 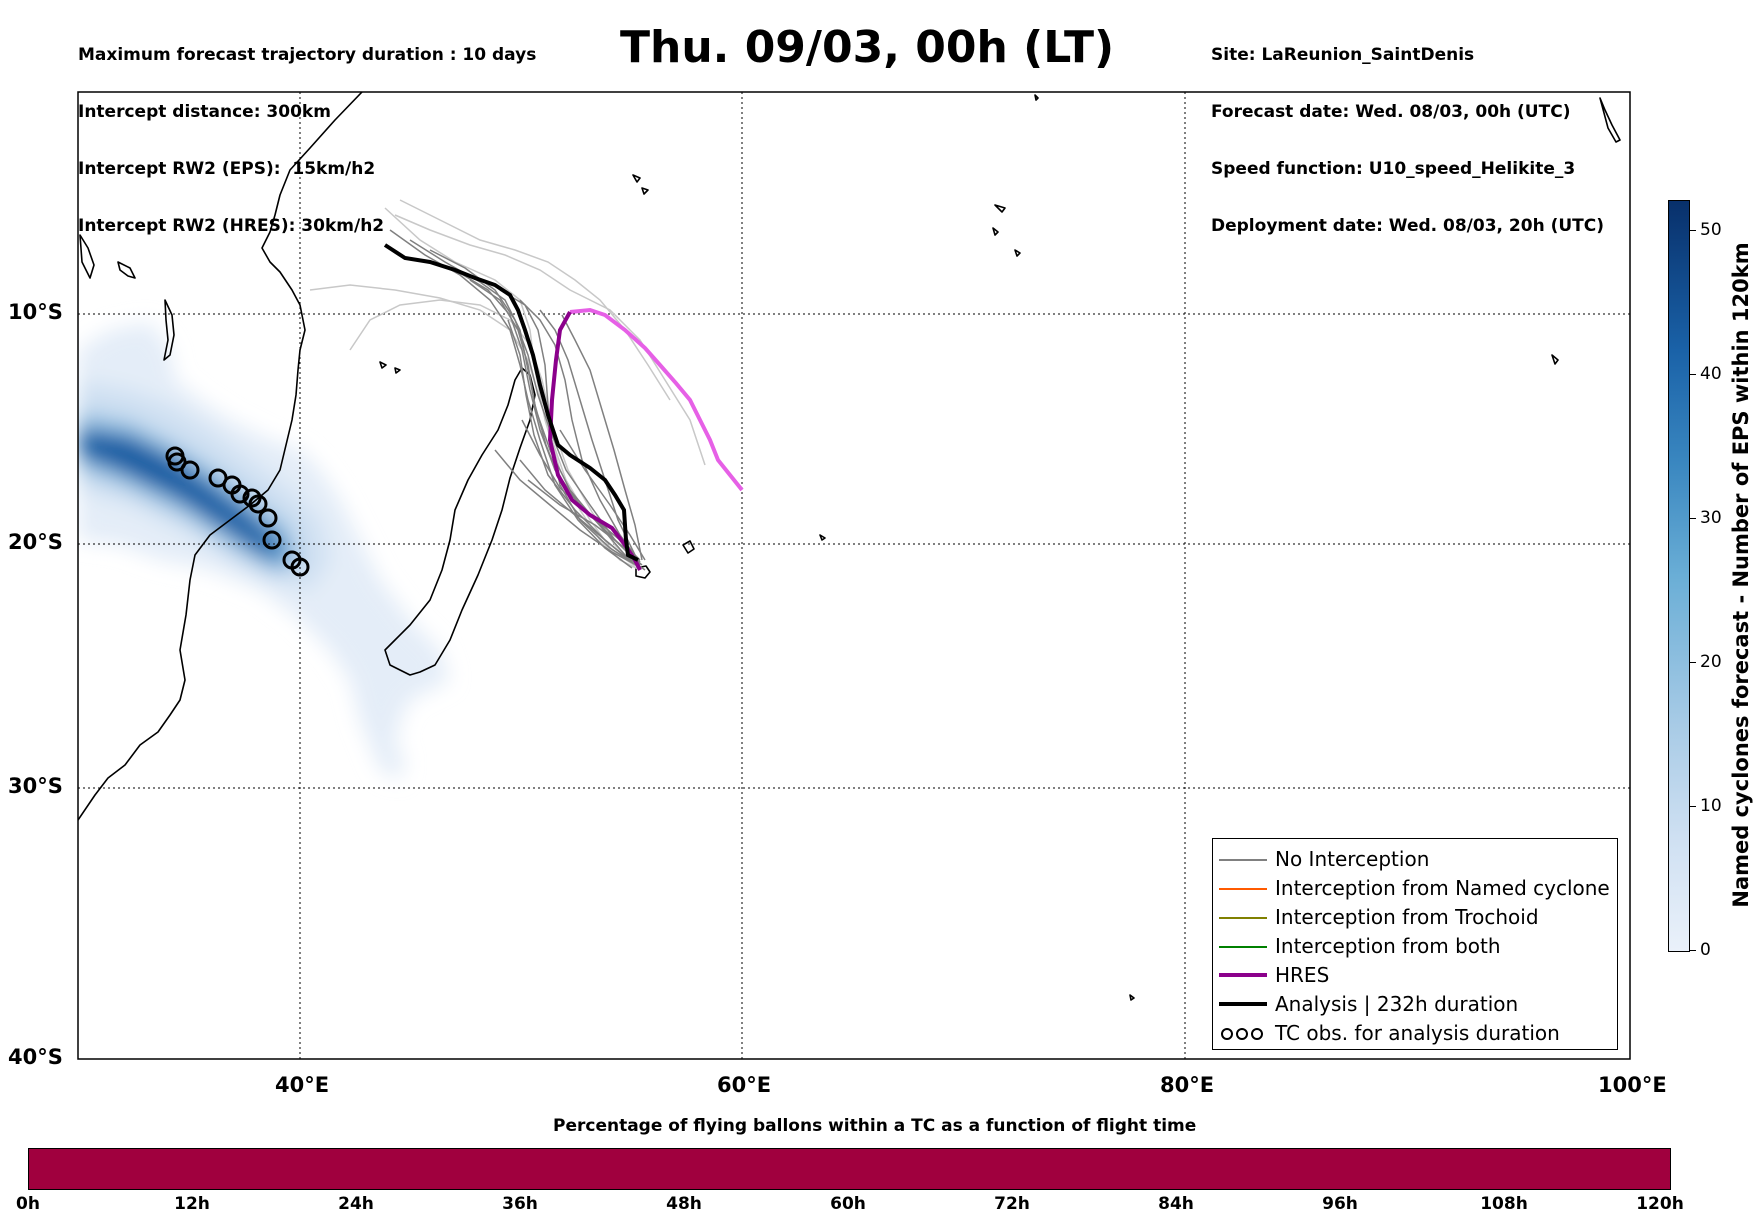 What do you see at coordinates (192, 1204) in the screenshot?
I see `flight-time-tick: 12h` at bounding box center [192, 1204].